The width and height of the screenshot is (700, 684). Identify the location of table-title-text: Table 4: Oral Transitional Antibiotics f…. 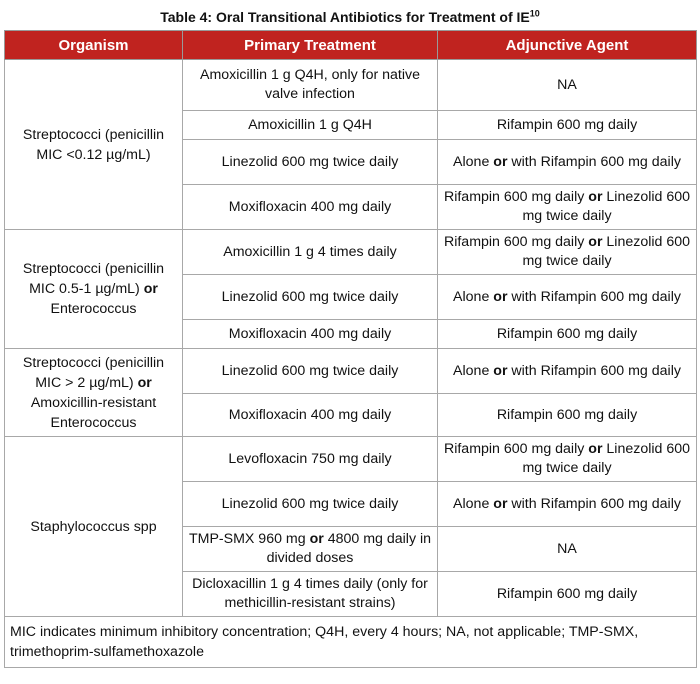
(345, 17).